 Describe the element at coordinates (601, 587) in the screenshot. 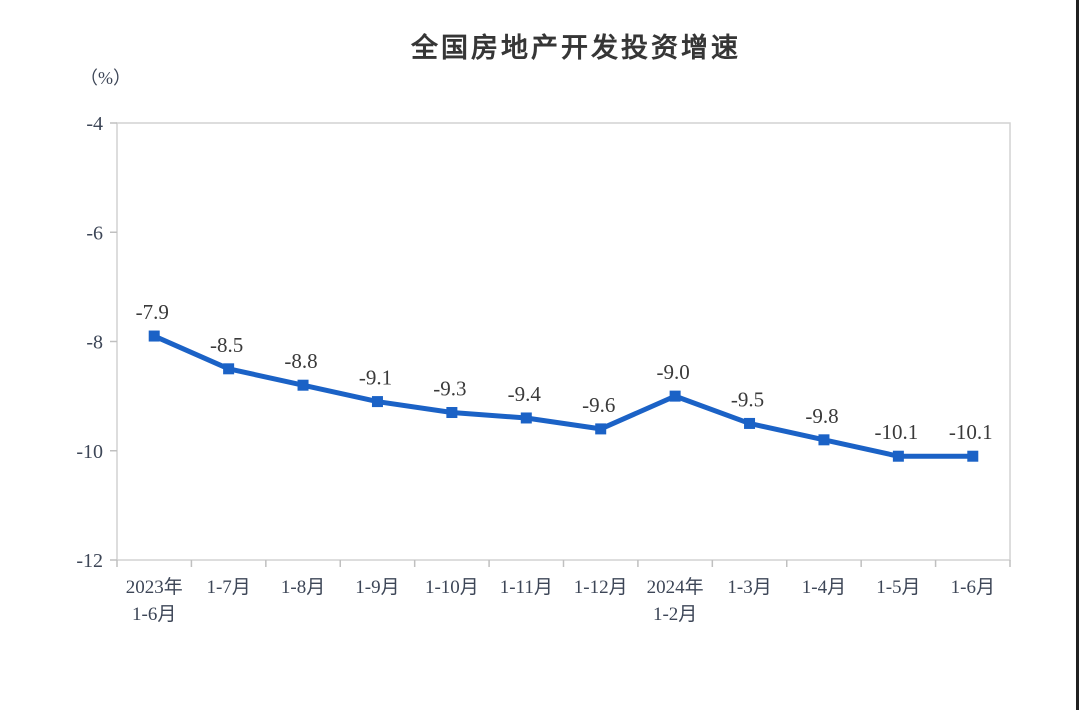

I see `x-axis-category-label: 1-12月` at that location.